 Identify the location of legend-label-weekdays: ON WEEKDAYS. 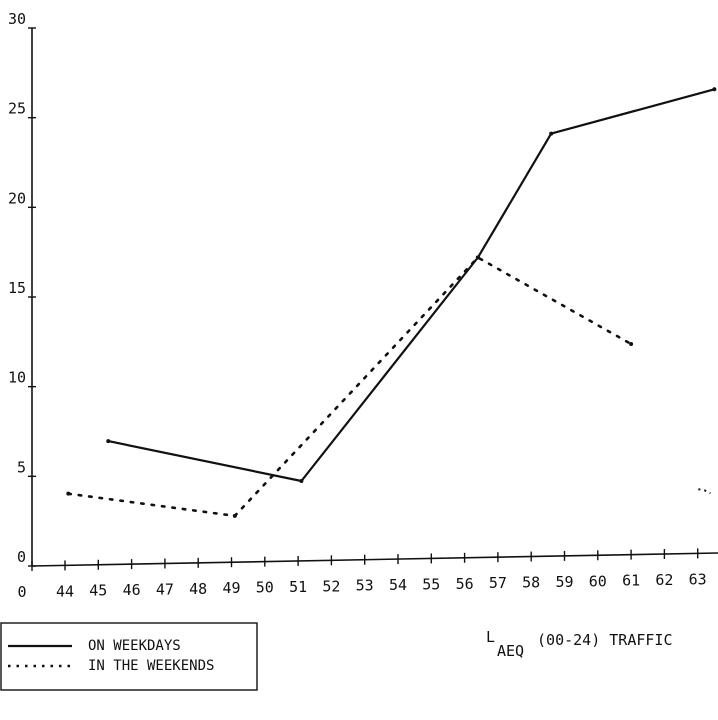
(134, 646).